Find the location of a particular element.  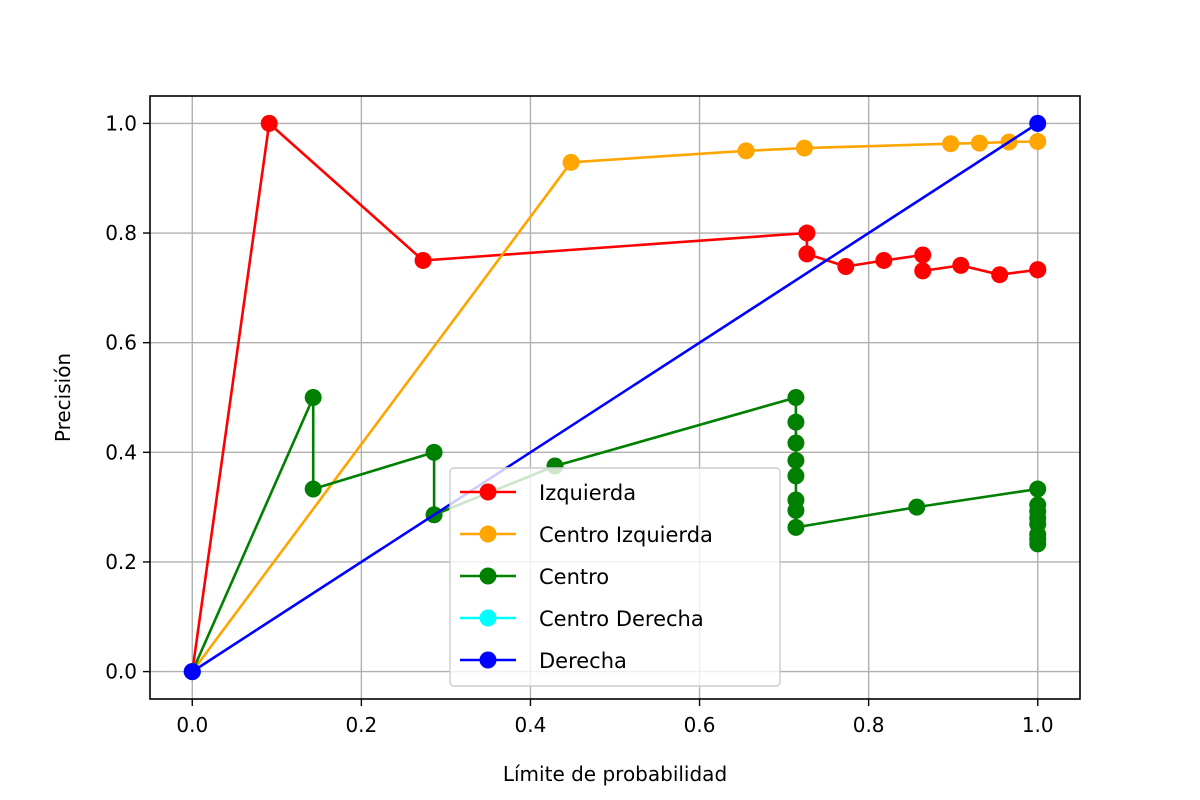

legend-box is located at coordinates (615, 577).